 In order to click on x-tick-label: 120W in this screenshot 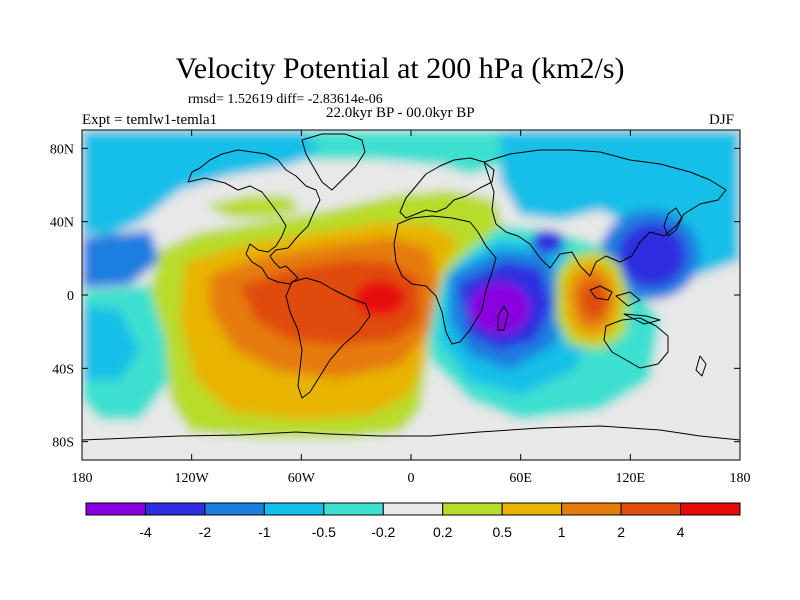, I will do `click(192, 478)`.